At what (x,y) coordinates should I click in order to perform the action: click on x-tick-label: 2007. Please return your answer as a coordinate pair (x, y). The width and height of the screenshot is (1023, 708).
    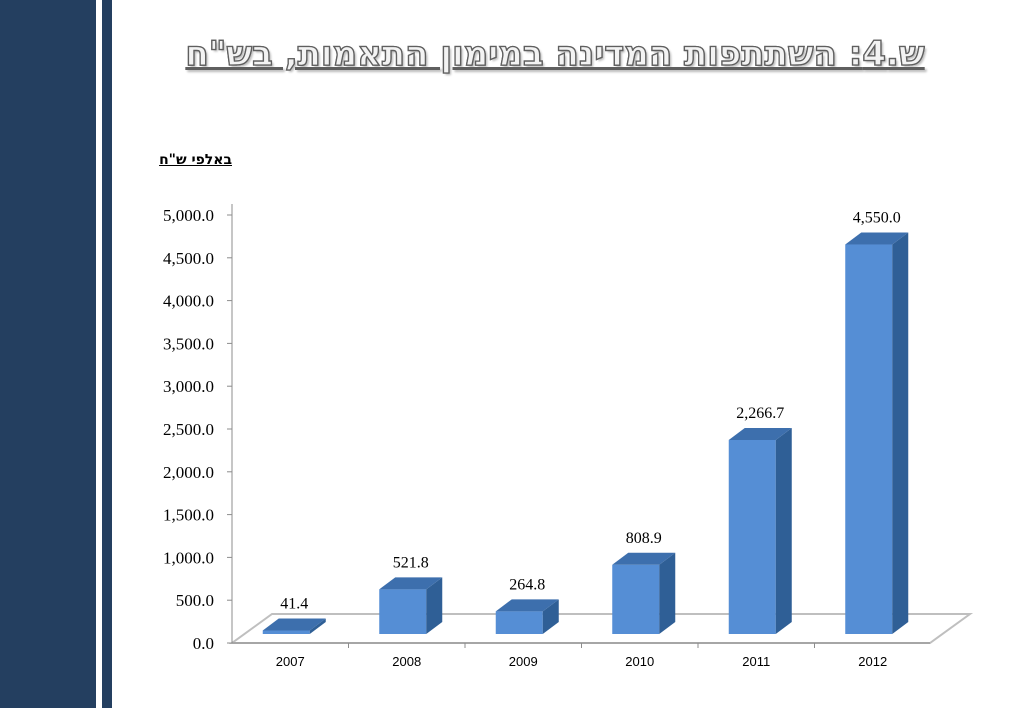
    Looking at the image, I should click on (290, 661).